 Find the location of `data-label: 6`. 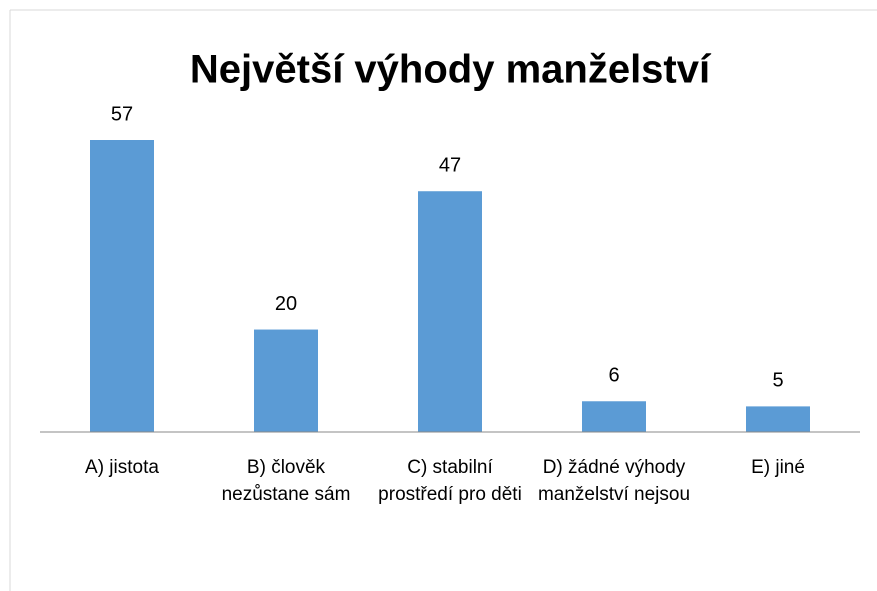

data-label: 6 is located at coordinates (613, 376).